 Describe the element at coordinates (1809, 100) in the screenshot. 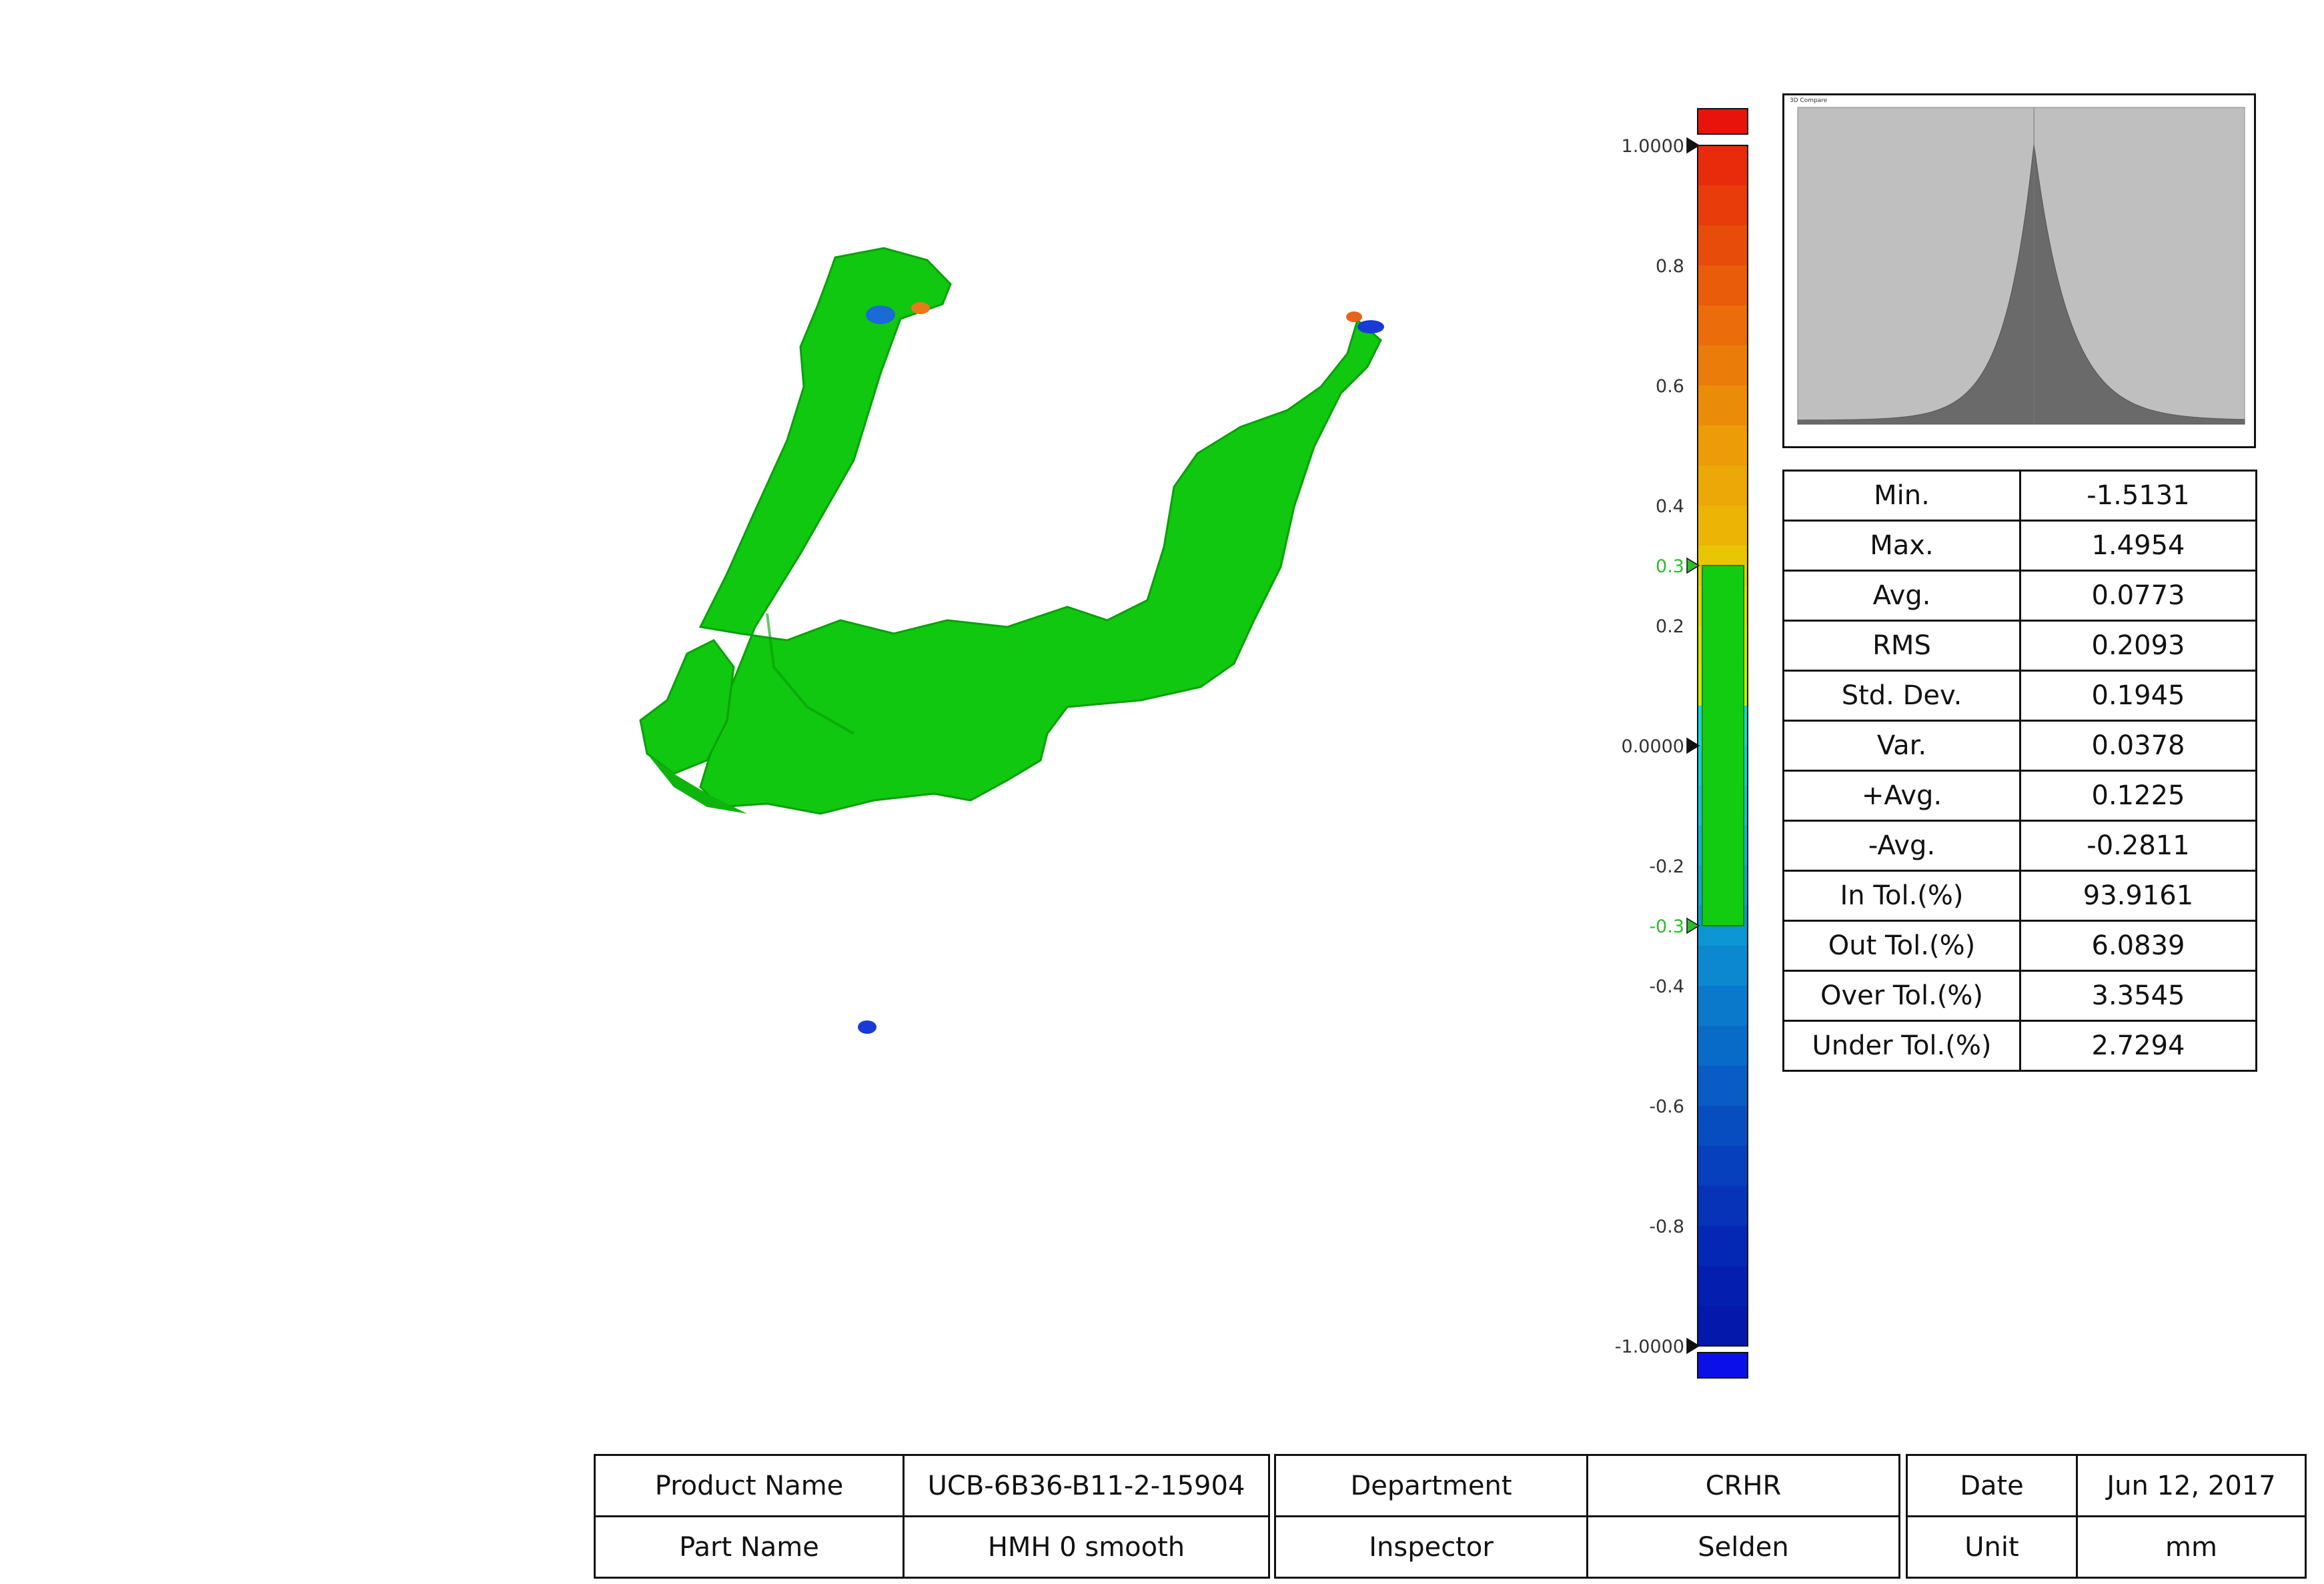

I see `histogram-title: 3D Compare` at that location.